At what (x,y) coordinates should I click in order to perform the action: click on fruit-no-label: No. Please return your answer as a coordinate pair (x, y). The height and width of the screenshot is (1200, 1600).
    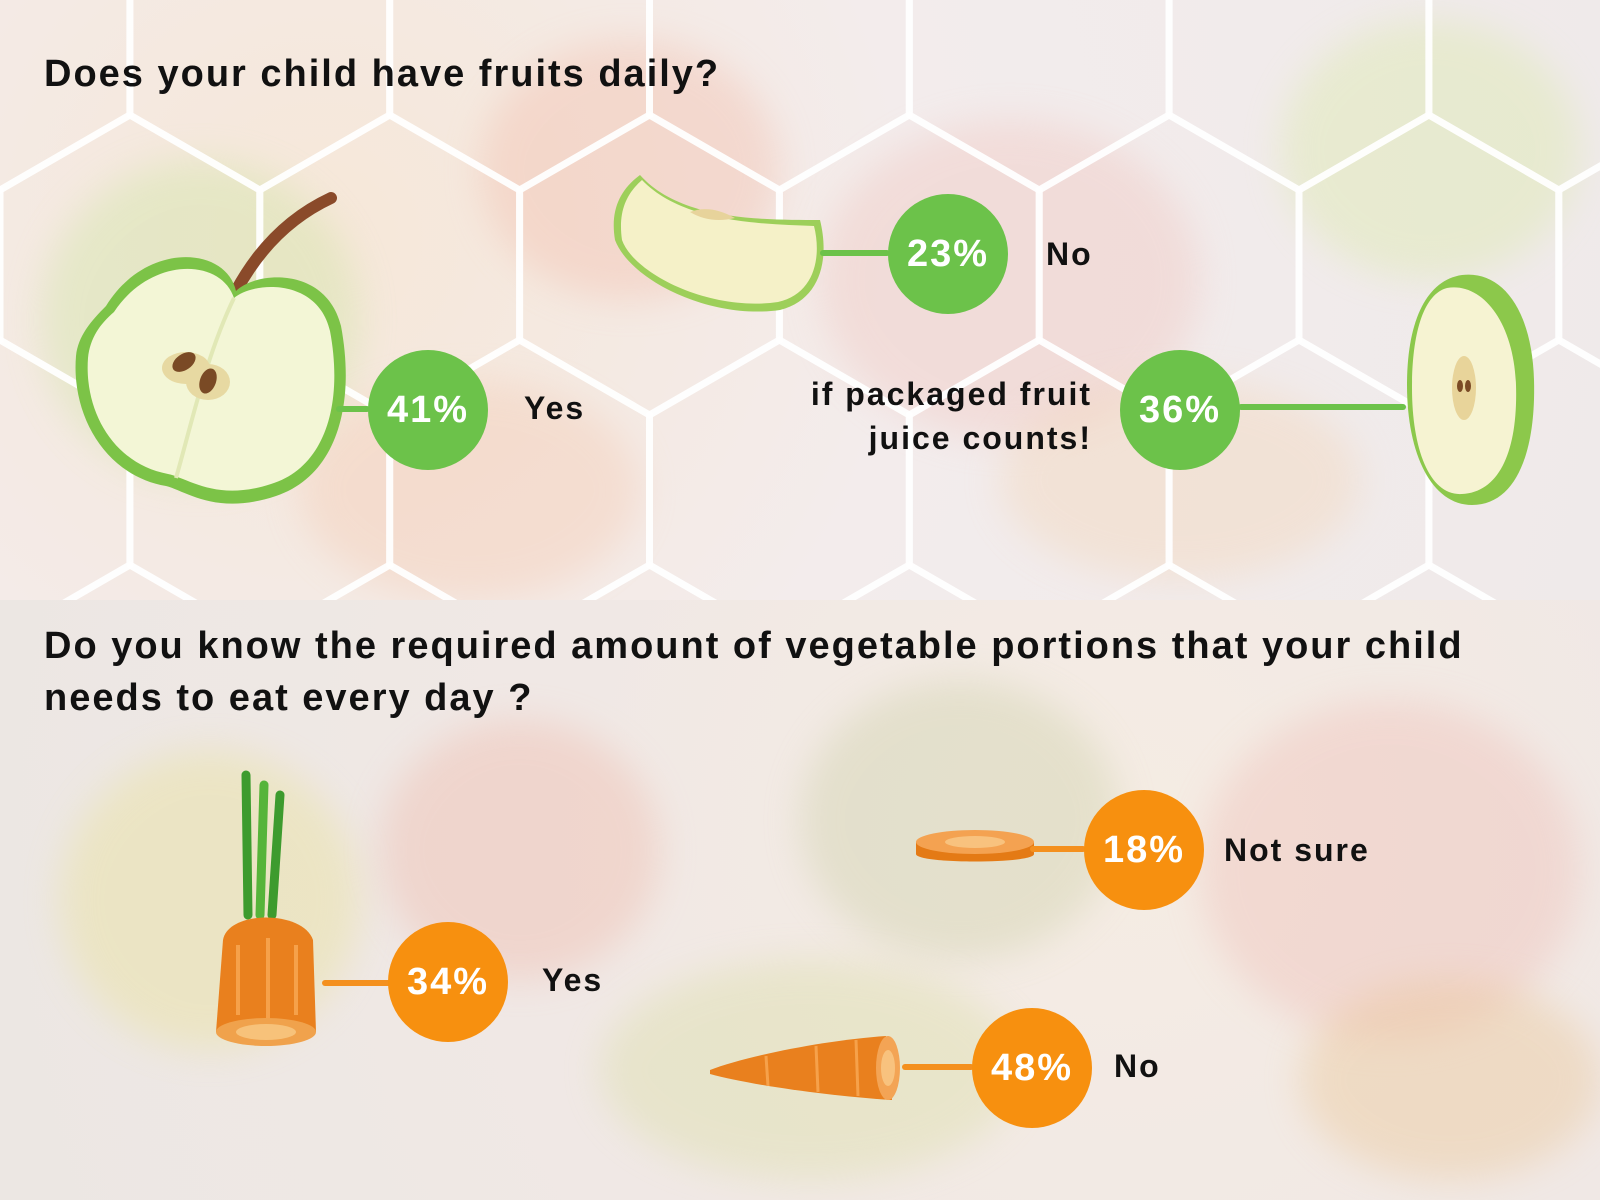
    Looking at the image, I should click on (1069, 254).